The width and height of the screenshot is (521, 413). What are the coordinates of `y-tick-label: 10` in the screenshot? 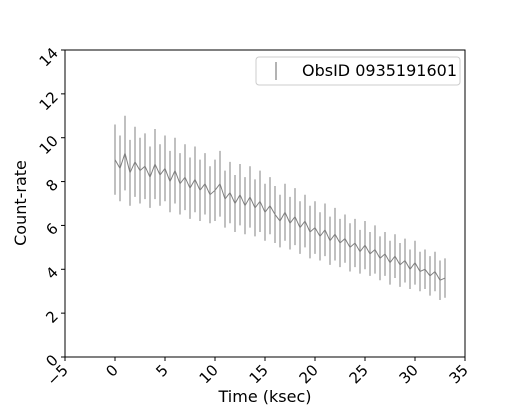 It's located at (49, 145).